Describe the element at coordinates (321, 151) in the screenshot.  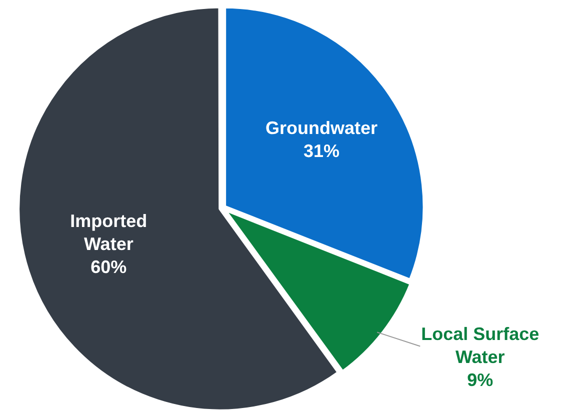
I see `data-label: 31%` at that location.